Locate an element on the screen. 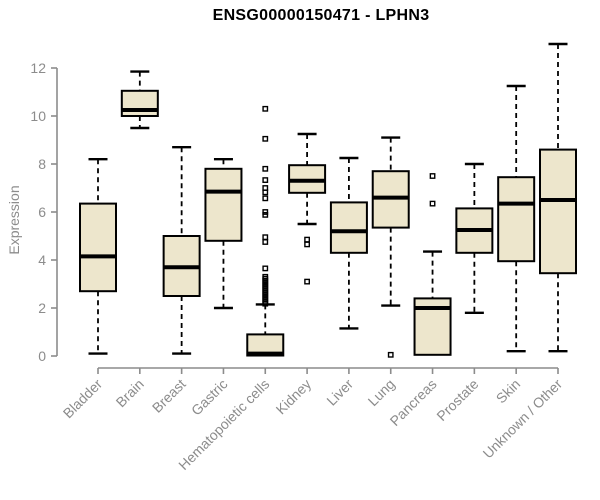 This screenshot has height=500, width=600. box-bladder is located at coordinates (98, 256).